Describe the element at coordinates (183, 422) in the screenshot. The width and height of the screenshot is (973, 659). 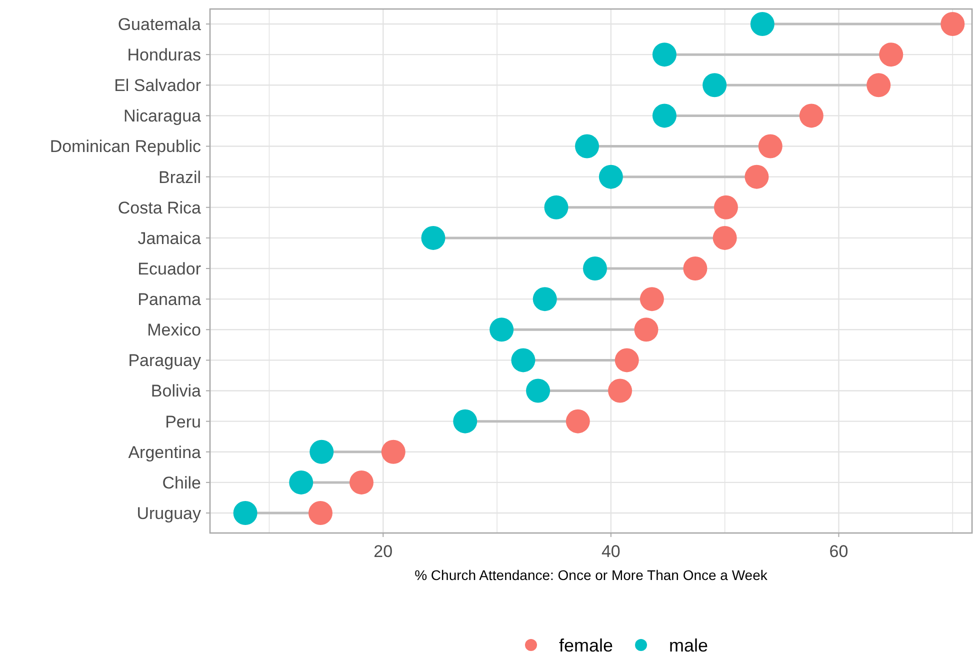
I see `y-tick-label: Peru` at that location.